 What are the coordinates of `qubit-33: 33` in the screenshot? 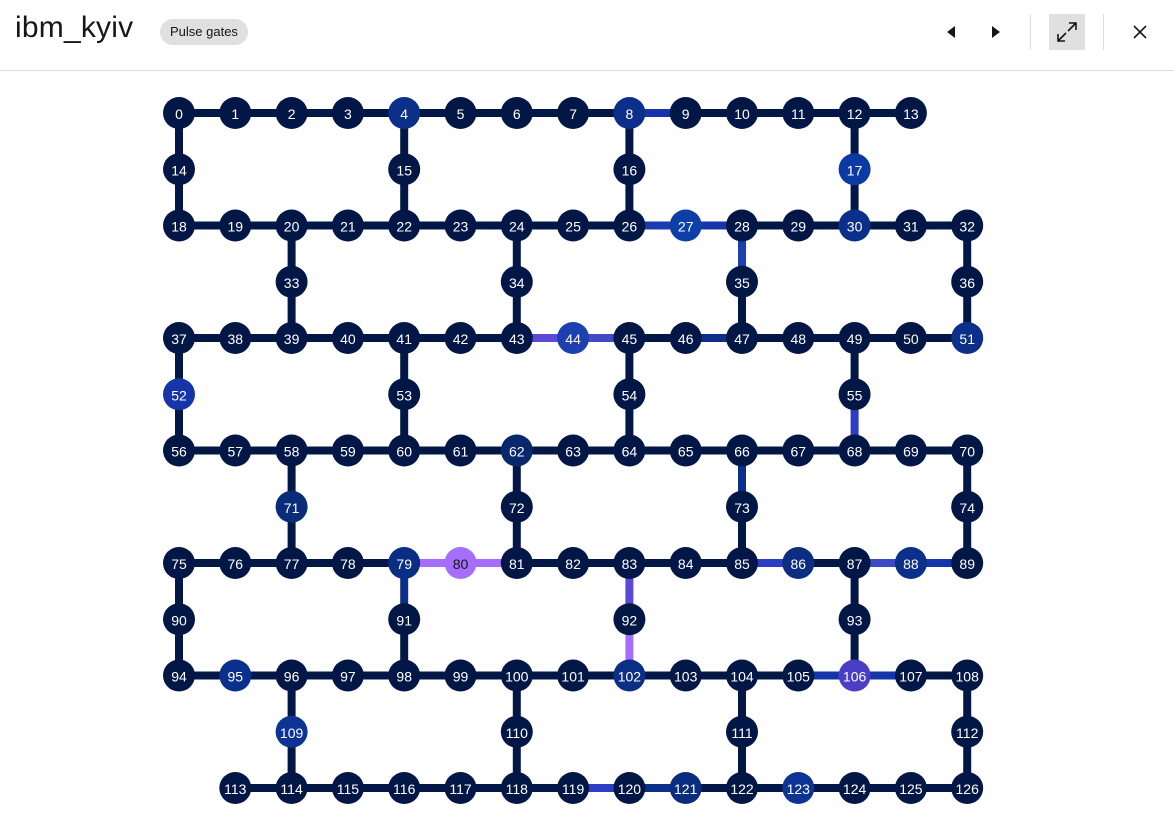 It's located at (291, 281).